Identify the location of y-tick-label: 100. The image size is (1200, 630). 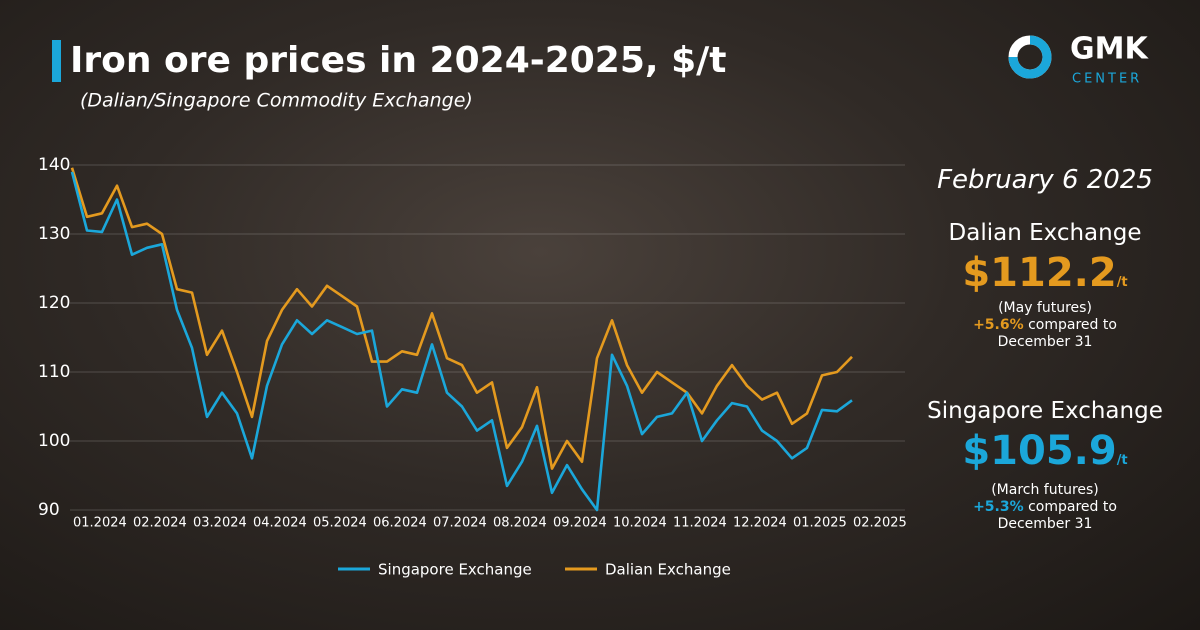
(54, 441).